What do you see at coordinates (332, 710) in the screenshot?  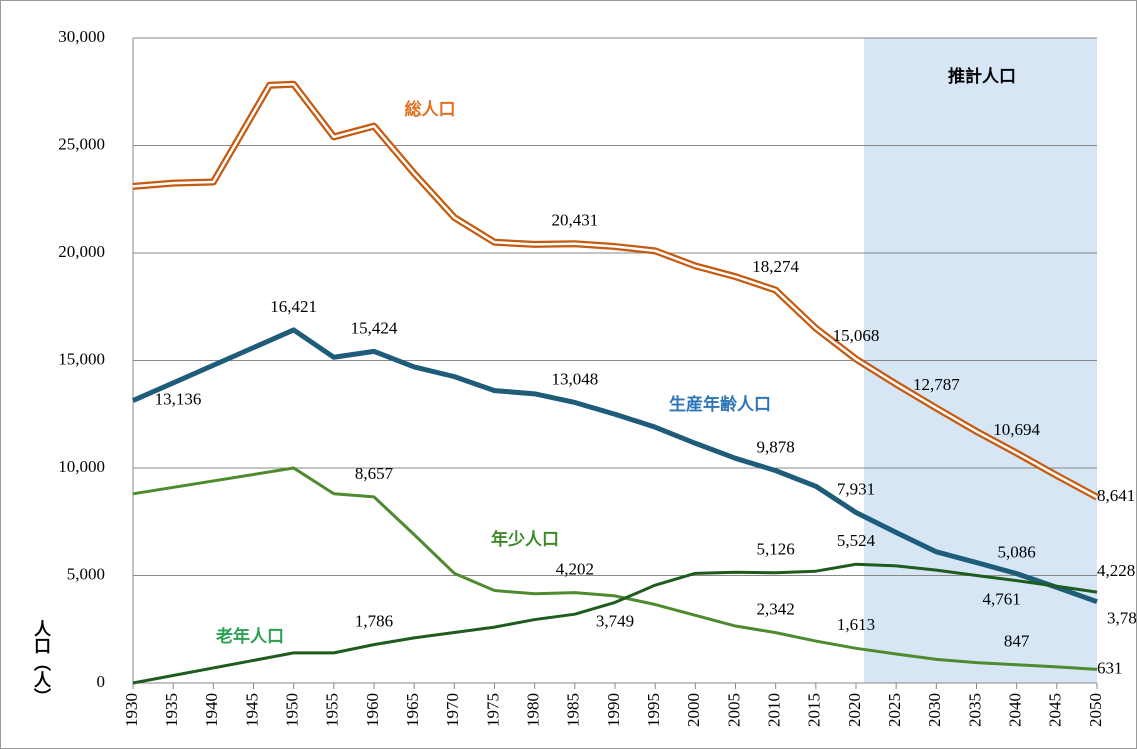 I see `x-tick-label: 1955` at bounding box center [332, 710].